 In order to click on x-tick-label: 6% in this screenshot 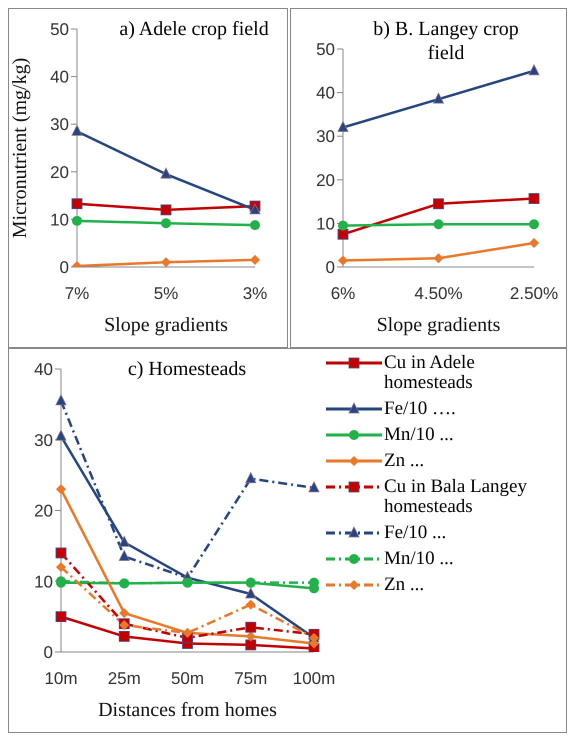, I will do `click(343, 294)`.